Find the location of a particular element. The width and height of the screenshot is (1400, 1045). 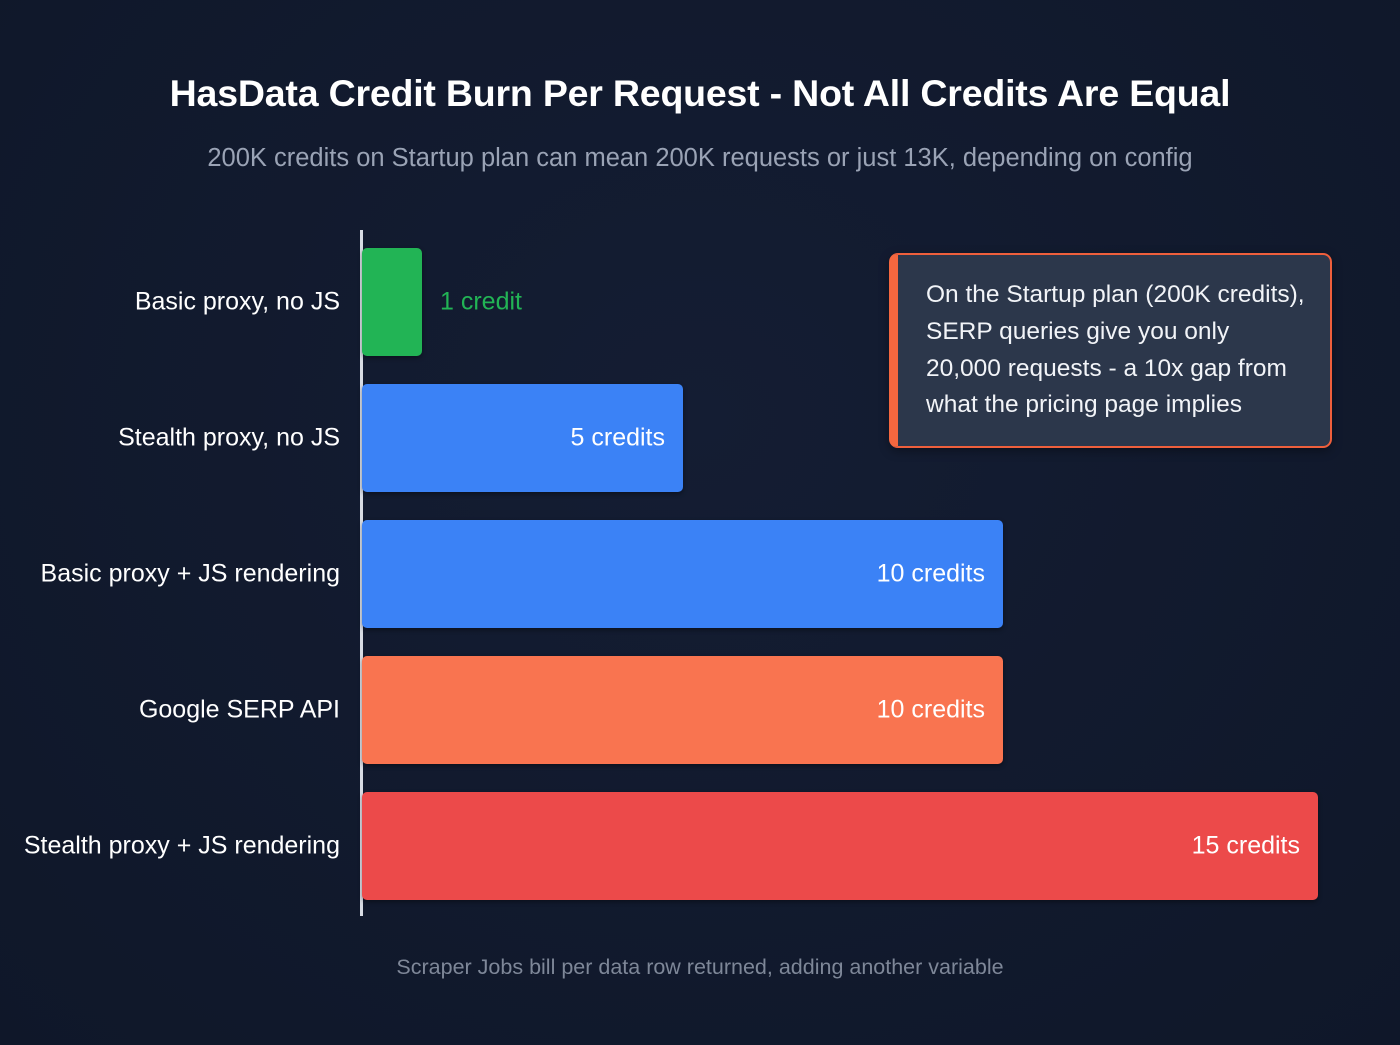

category-label: Google SERP API is located at coordinates (239, 709).